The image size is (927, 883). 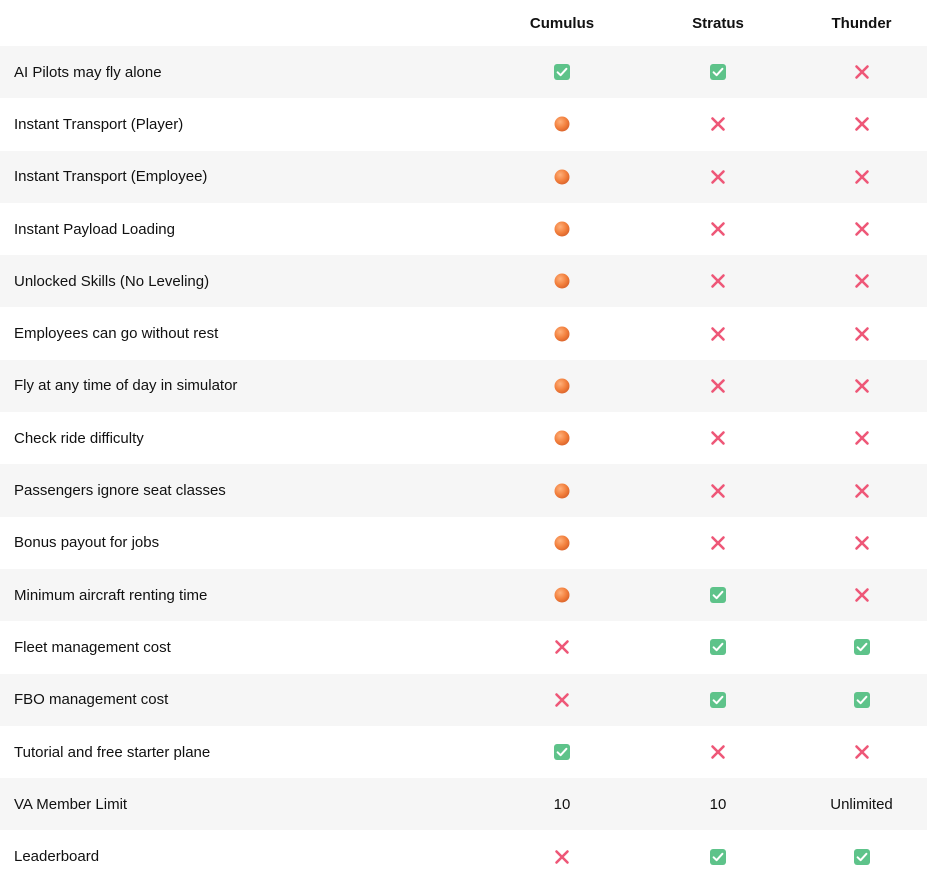 I want to click on feature-label: Employees can go without rest, so click(x=116, y=334).